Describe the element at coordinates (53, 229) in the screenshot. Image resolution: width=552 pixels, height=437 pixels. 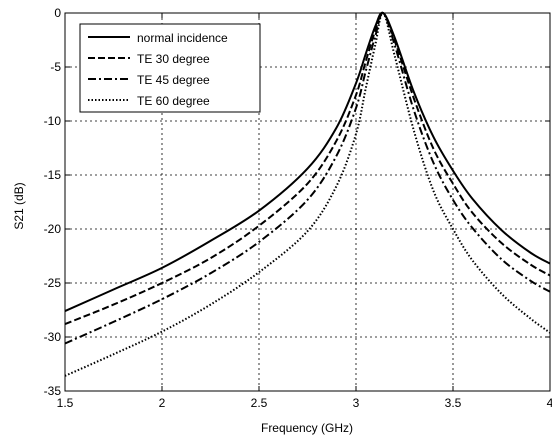
I see `y-tick-label: -20` at that location.